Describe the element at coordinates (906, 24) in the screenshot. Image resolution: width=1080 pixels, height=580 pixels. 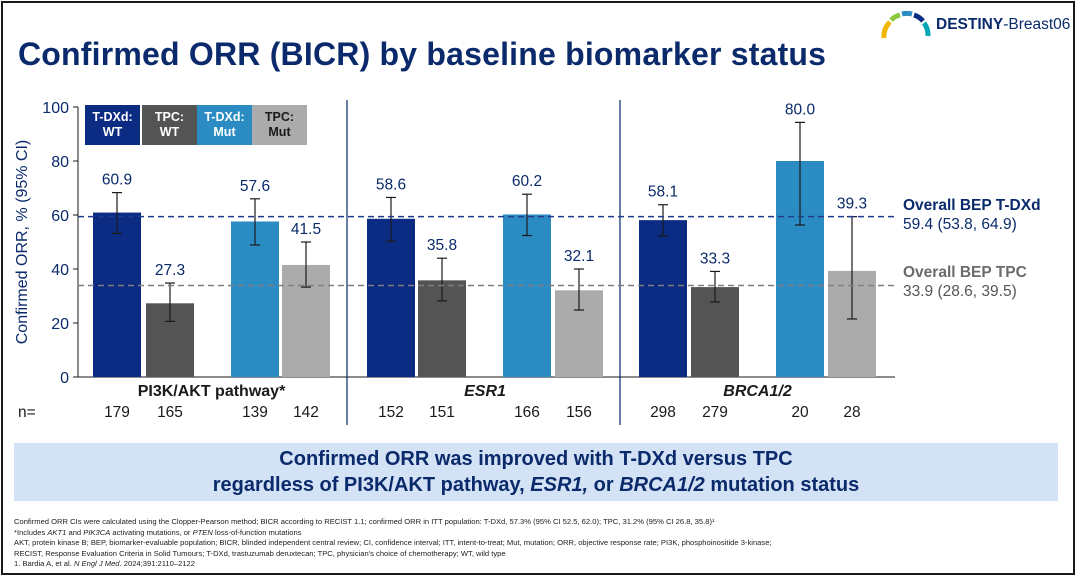
I see `logo-mark-icon` at that location.